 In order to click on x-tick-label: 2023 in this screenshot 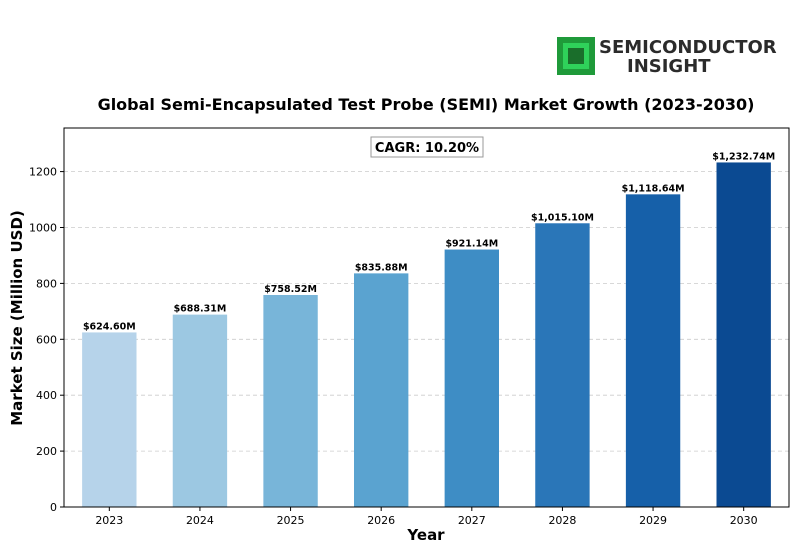, I will do `click(109, 520)`.